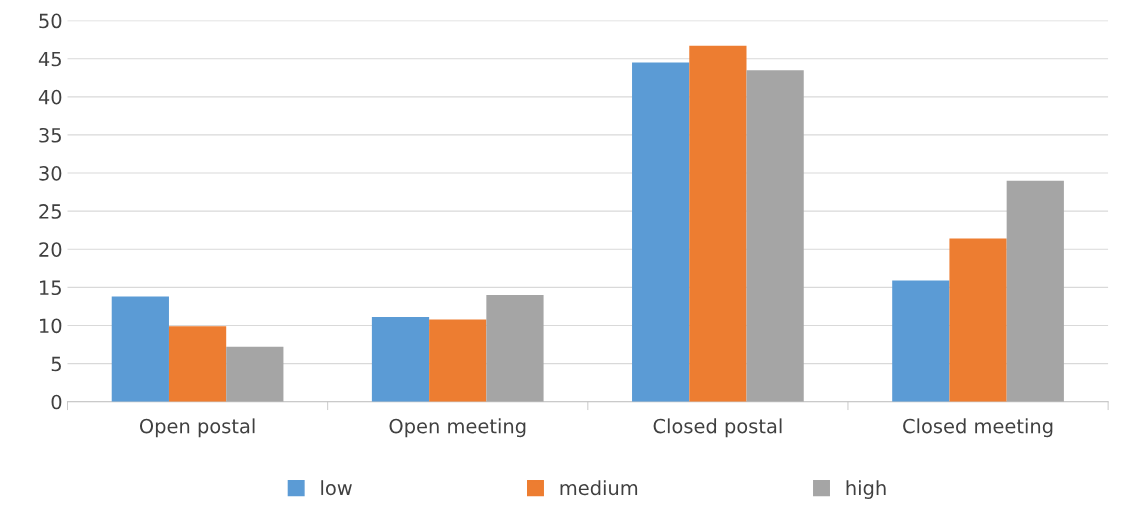  Describe the element at coordinates (49, 59) in the screenshot. I see `y-tick-label: 45` at that location.